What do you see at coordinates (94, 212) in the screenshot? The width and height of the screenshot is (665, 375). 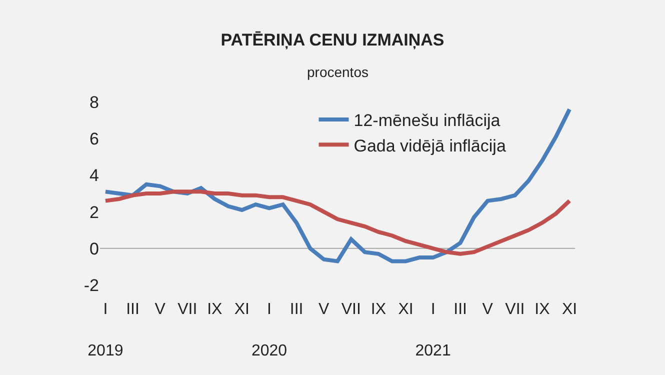 I see `y-tick-label: 2` at bounding box center [94, 212].